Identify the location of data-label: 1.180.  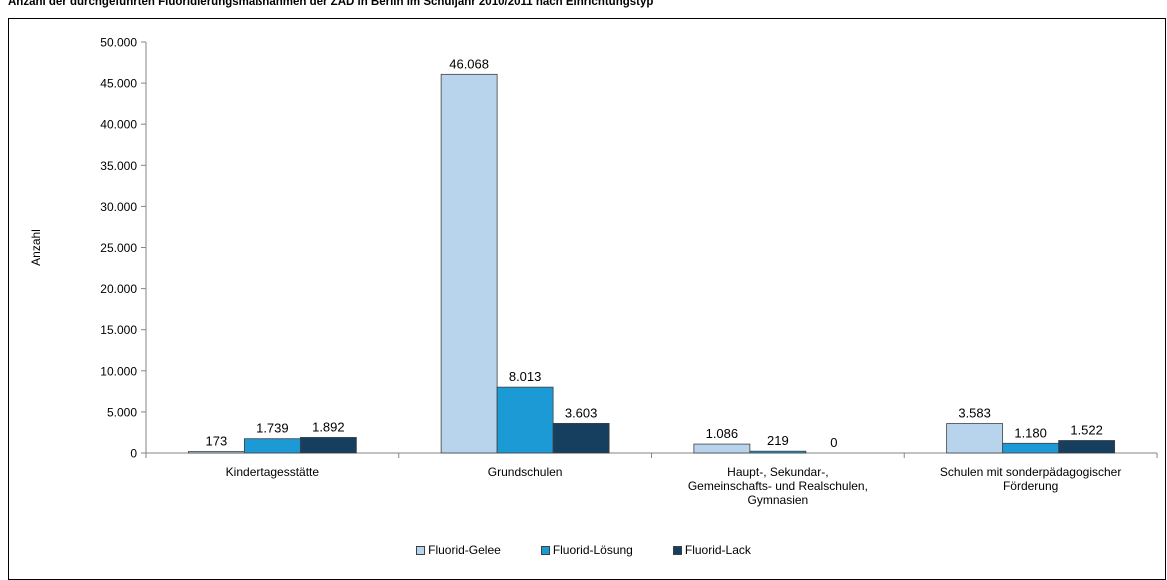
(1030, 432).